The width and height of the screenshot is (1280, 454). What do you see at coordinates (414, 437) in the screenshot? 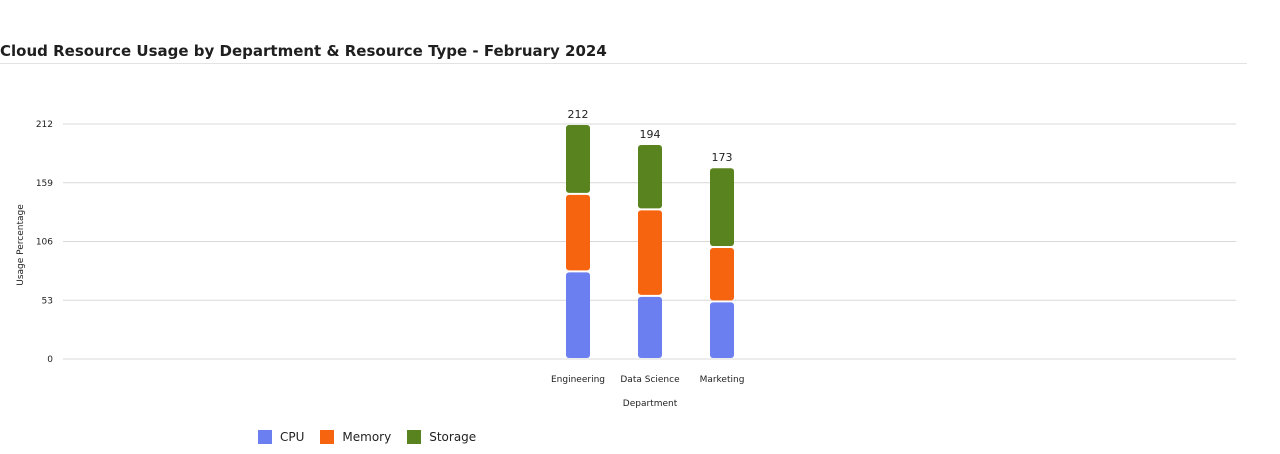
I see `legend-swatch-storage` at bounding box center [414, 437].